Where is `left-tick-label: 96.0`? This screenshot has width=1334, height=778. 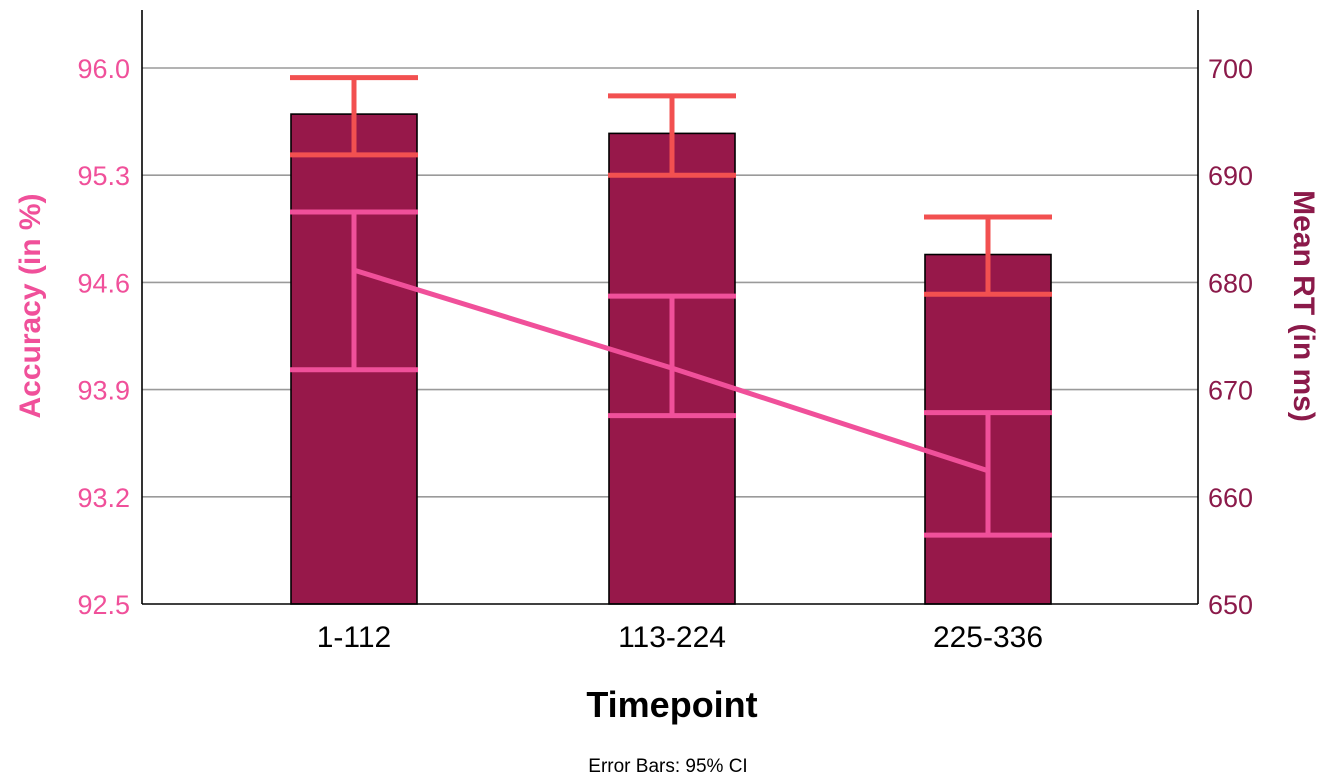
left-tick-label: 96.0 is located at coordinates (103, 69).